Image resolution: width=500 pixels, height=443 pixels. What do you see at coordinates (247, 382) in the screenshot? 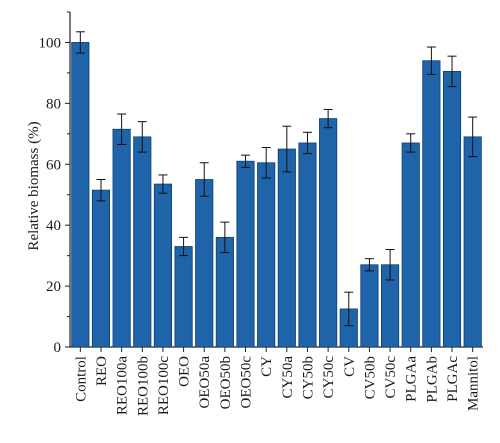
I see `x-tick-label-OEO50c: OEO50c` at bounding box center [247, 382].